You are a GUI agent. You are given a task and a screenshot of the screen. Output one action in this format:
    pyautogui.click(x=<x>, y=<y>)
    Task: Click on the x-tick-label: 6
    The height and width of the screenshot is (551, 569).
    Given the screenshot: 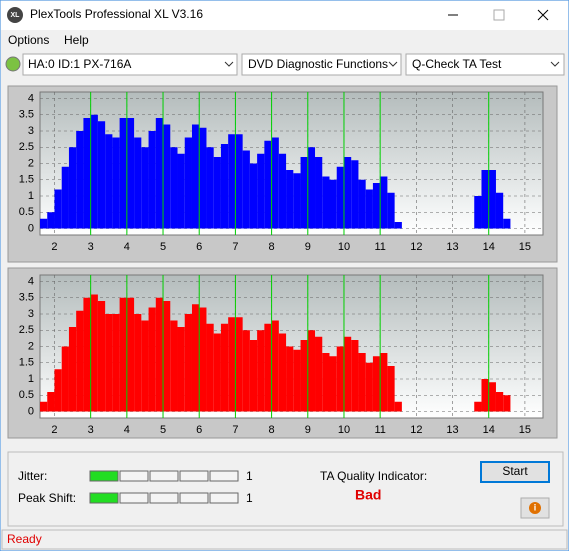 What is the action you would take?
    pyautogui.click(x=199, y=247)
    